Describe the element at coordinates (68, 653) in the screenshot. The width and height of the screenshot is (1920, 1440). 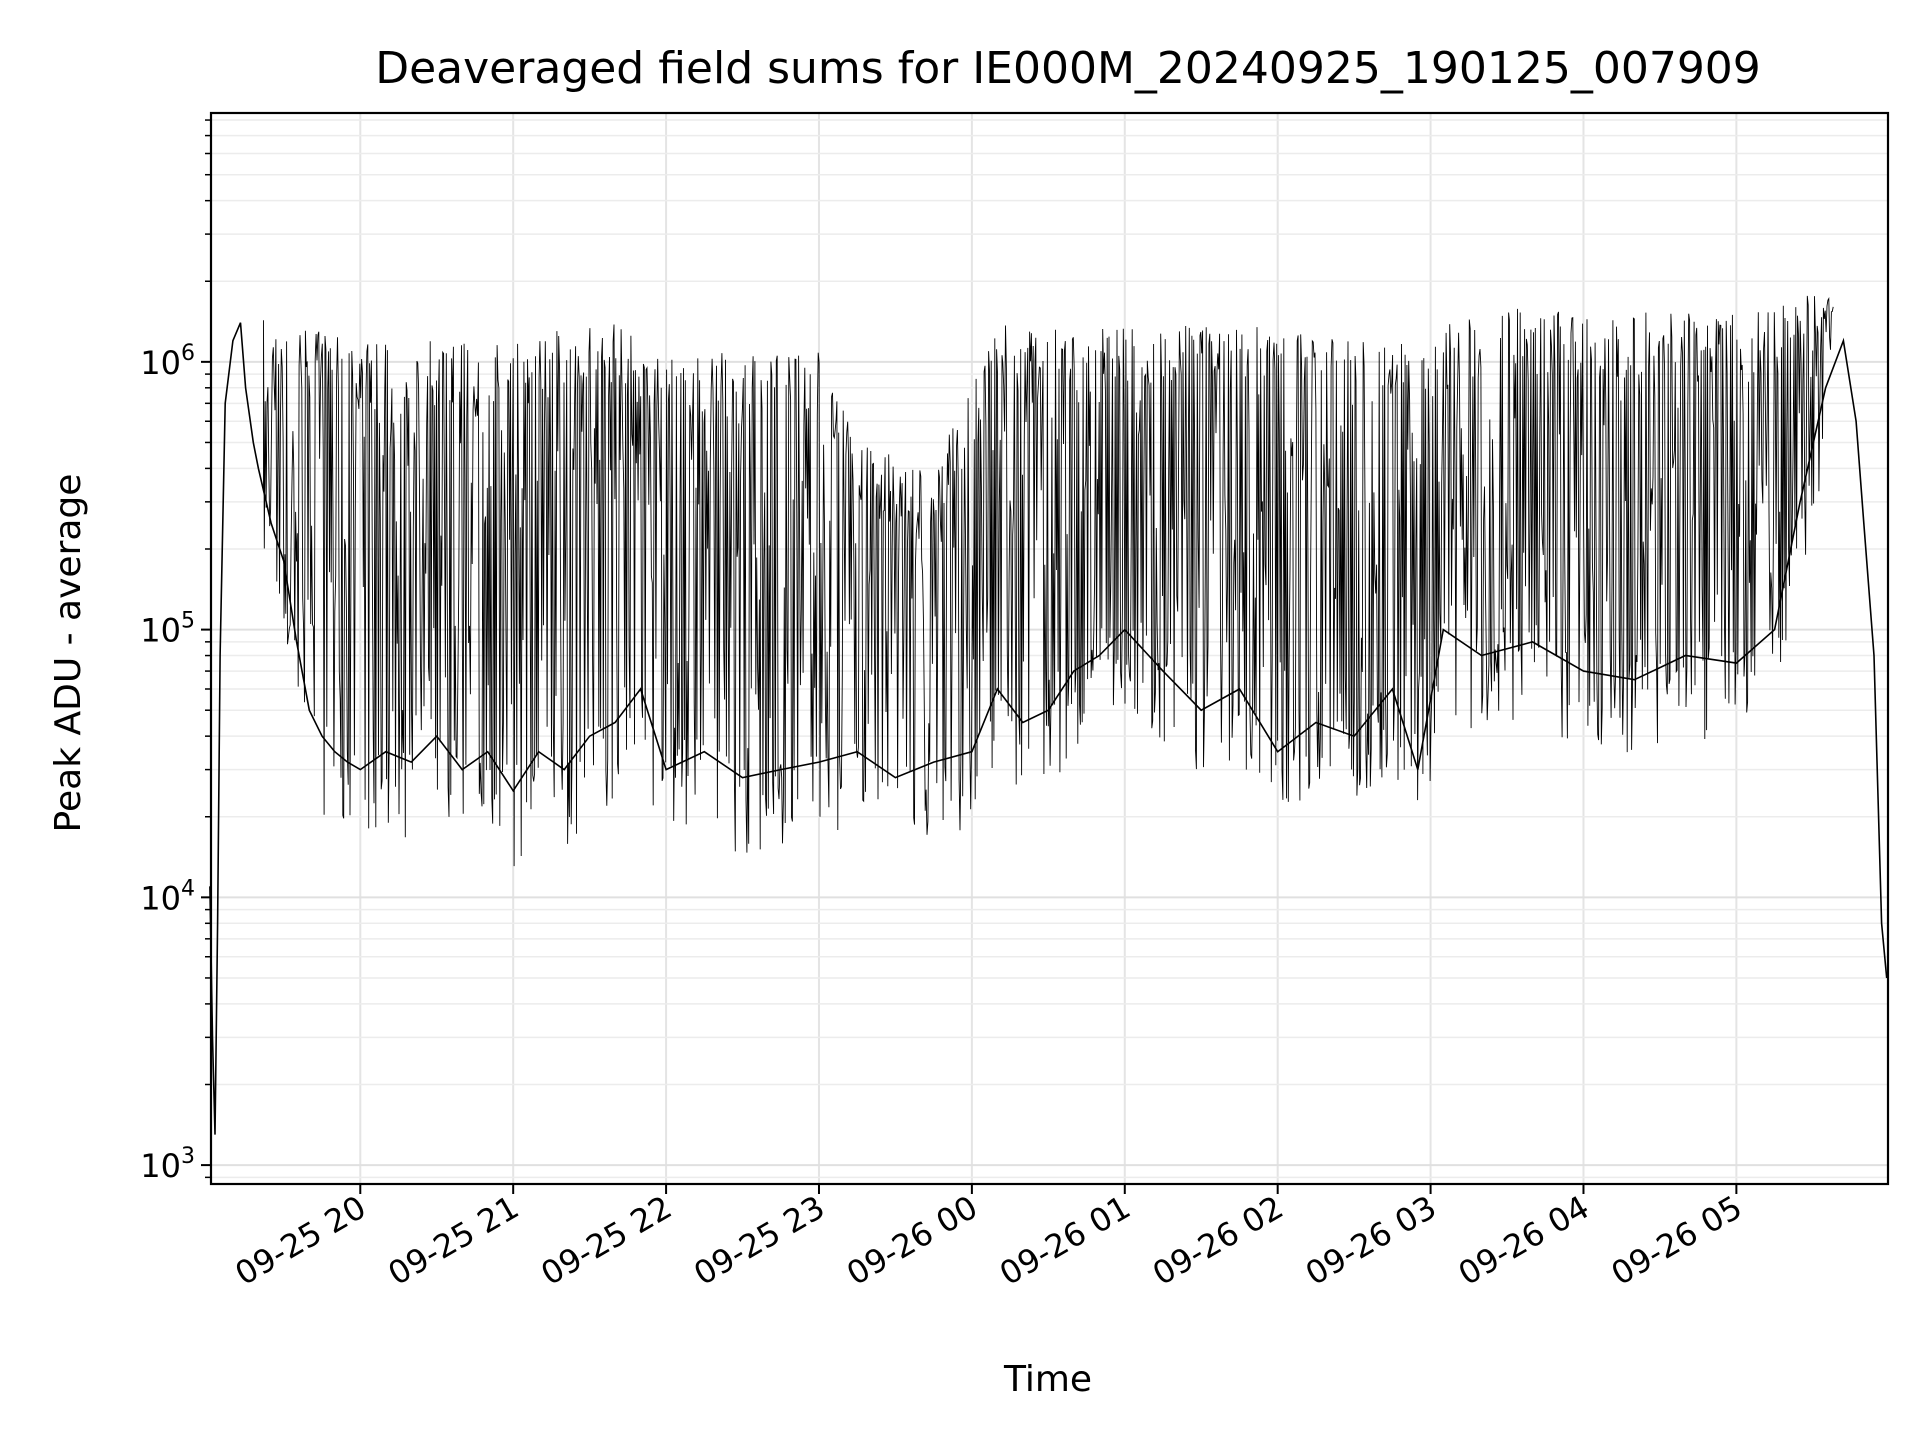
I see `y-axis-label: Peak ADU - average` at that location.